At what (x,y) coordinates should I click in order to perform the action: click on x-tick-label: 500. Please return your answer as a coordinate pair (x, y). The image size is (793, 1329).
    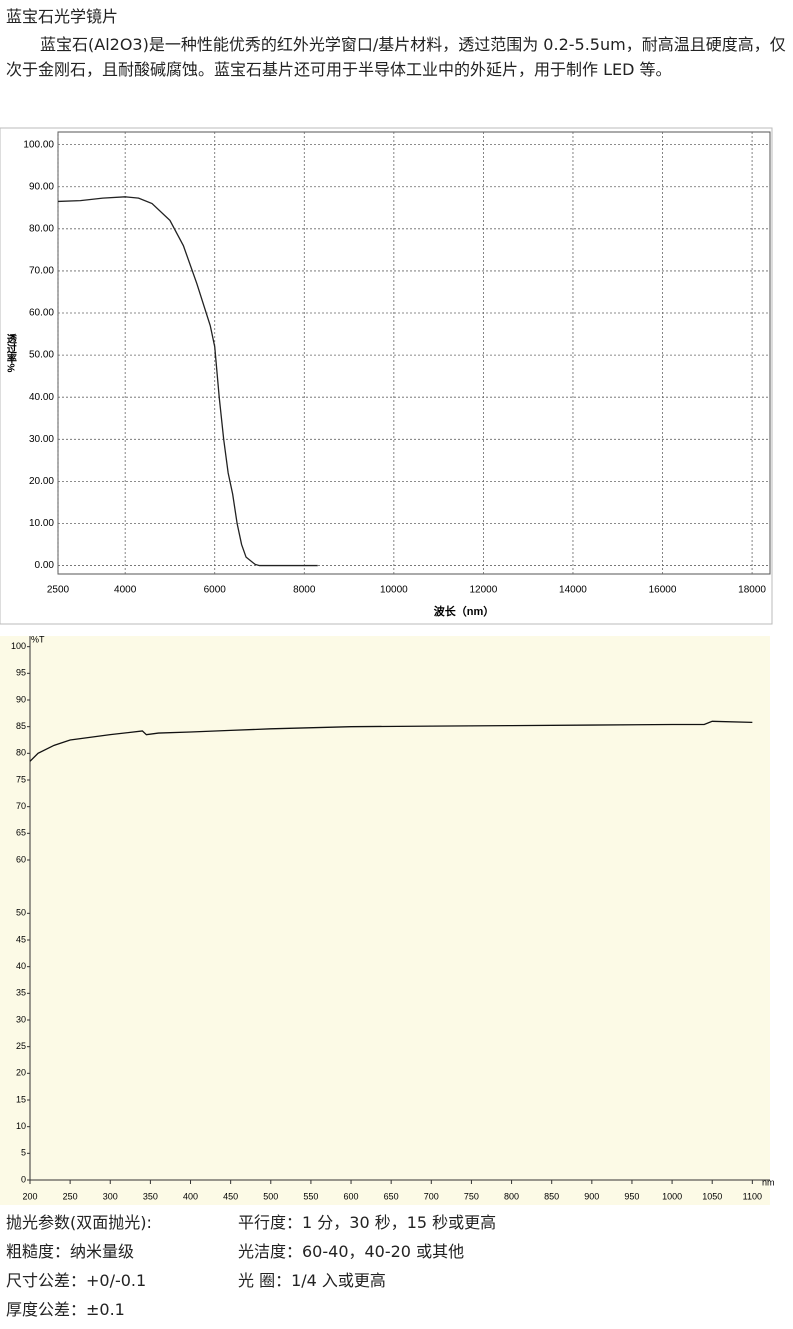
    Looking at the image, I should click on (270, 1196).